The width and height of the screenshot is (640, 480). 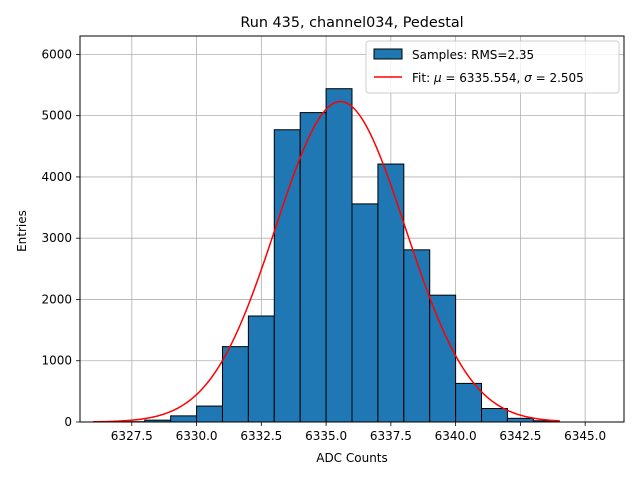 I want to click on legend-box, so click(x=492, y=67).